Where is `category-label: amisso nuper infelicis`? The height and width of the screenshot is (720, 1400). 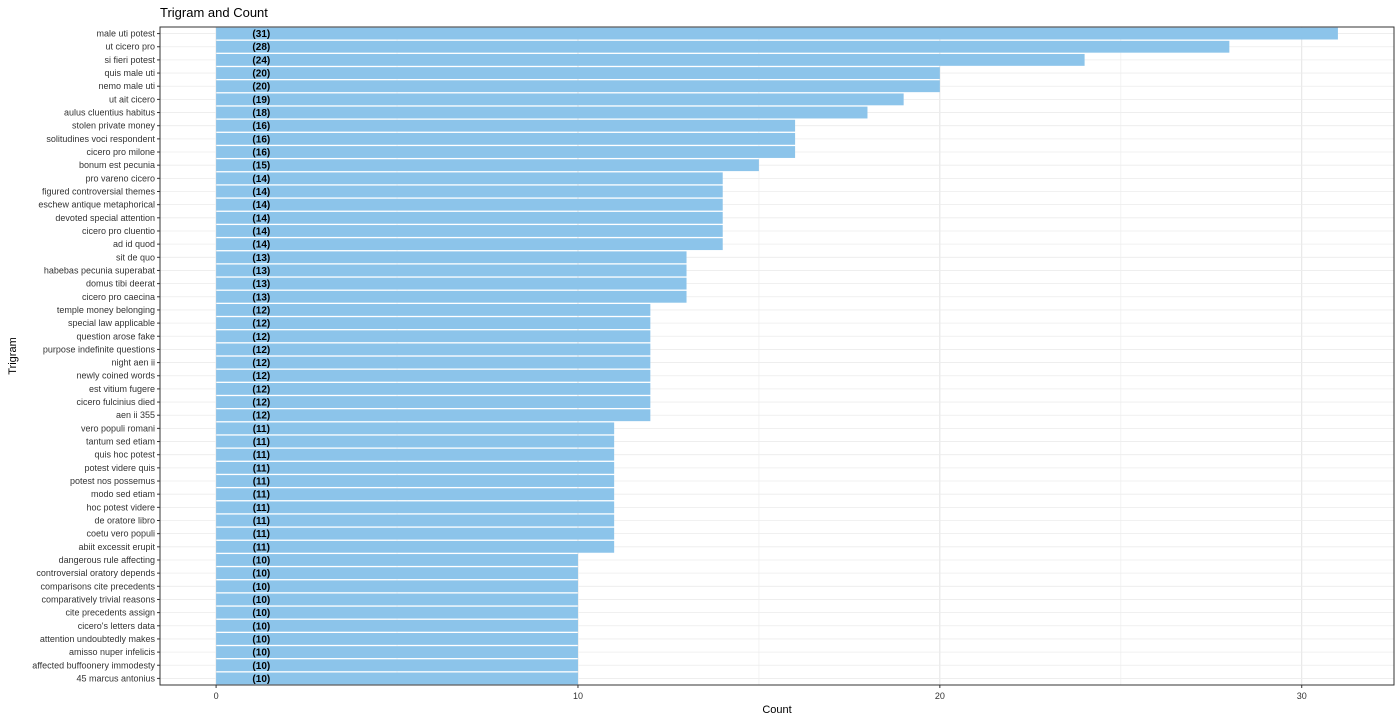 category-label: amisso nuper infelicis is located at coordinates (112, 652).